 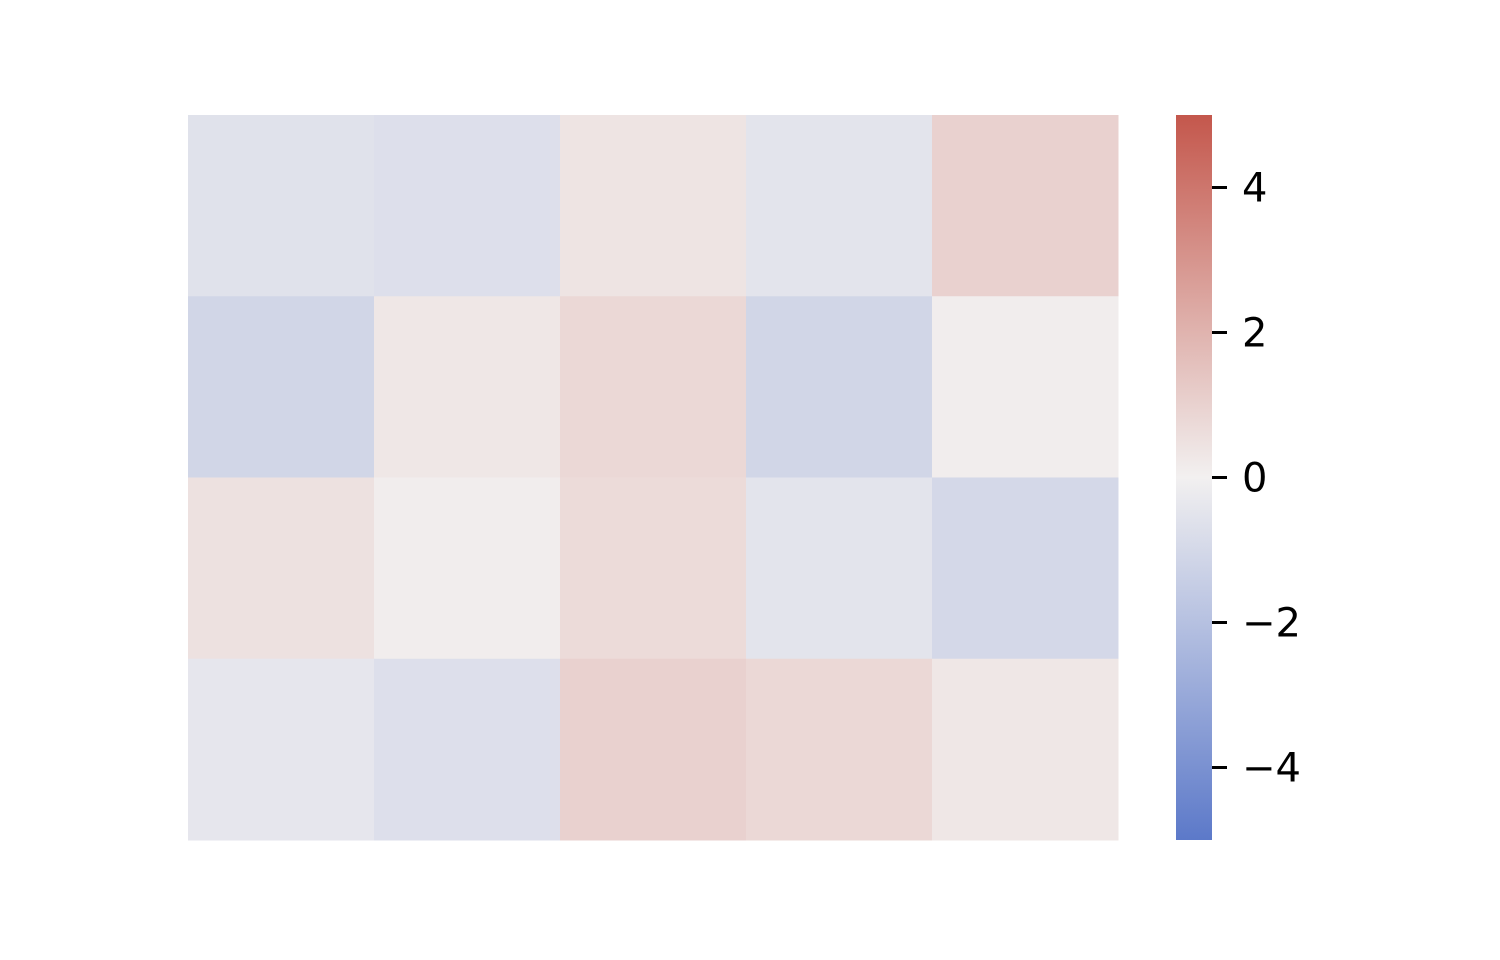 What do you see at coordinates (1025, 749) in the screenshot?
I see `heatmap-cell-r3-c4` at bounding box center [1025, 749].